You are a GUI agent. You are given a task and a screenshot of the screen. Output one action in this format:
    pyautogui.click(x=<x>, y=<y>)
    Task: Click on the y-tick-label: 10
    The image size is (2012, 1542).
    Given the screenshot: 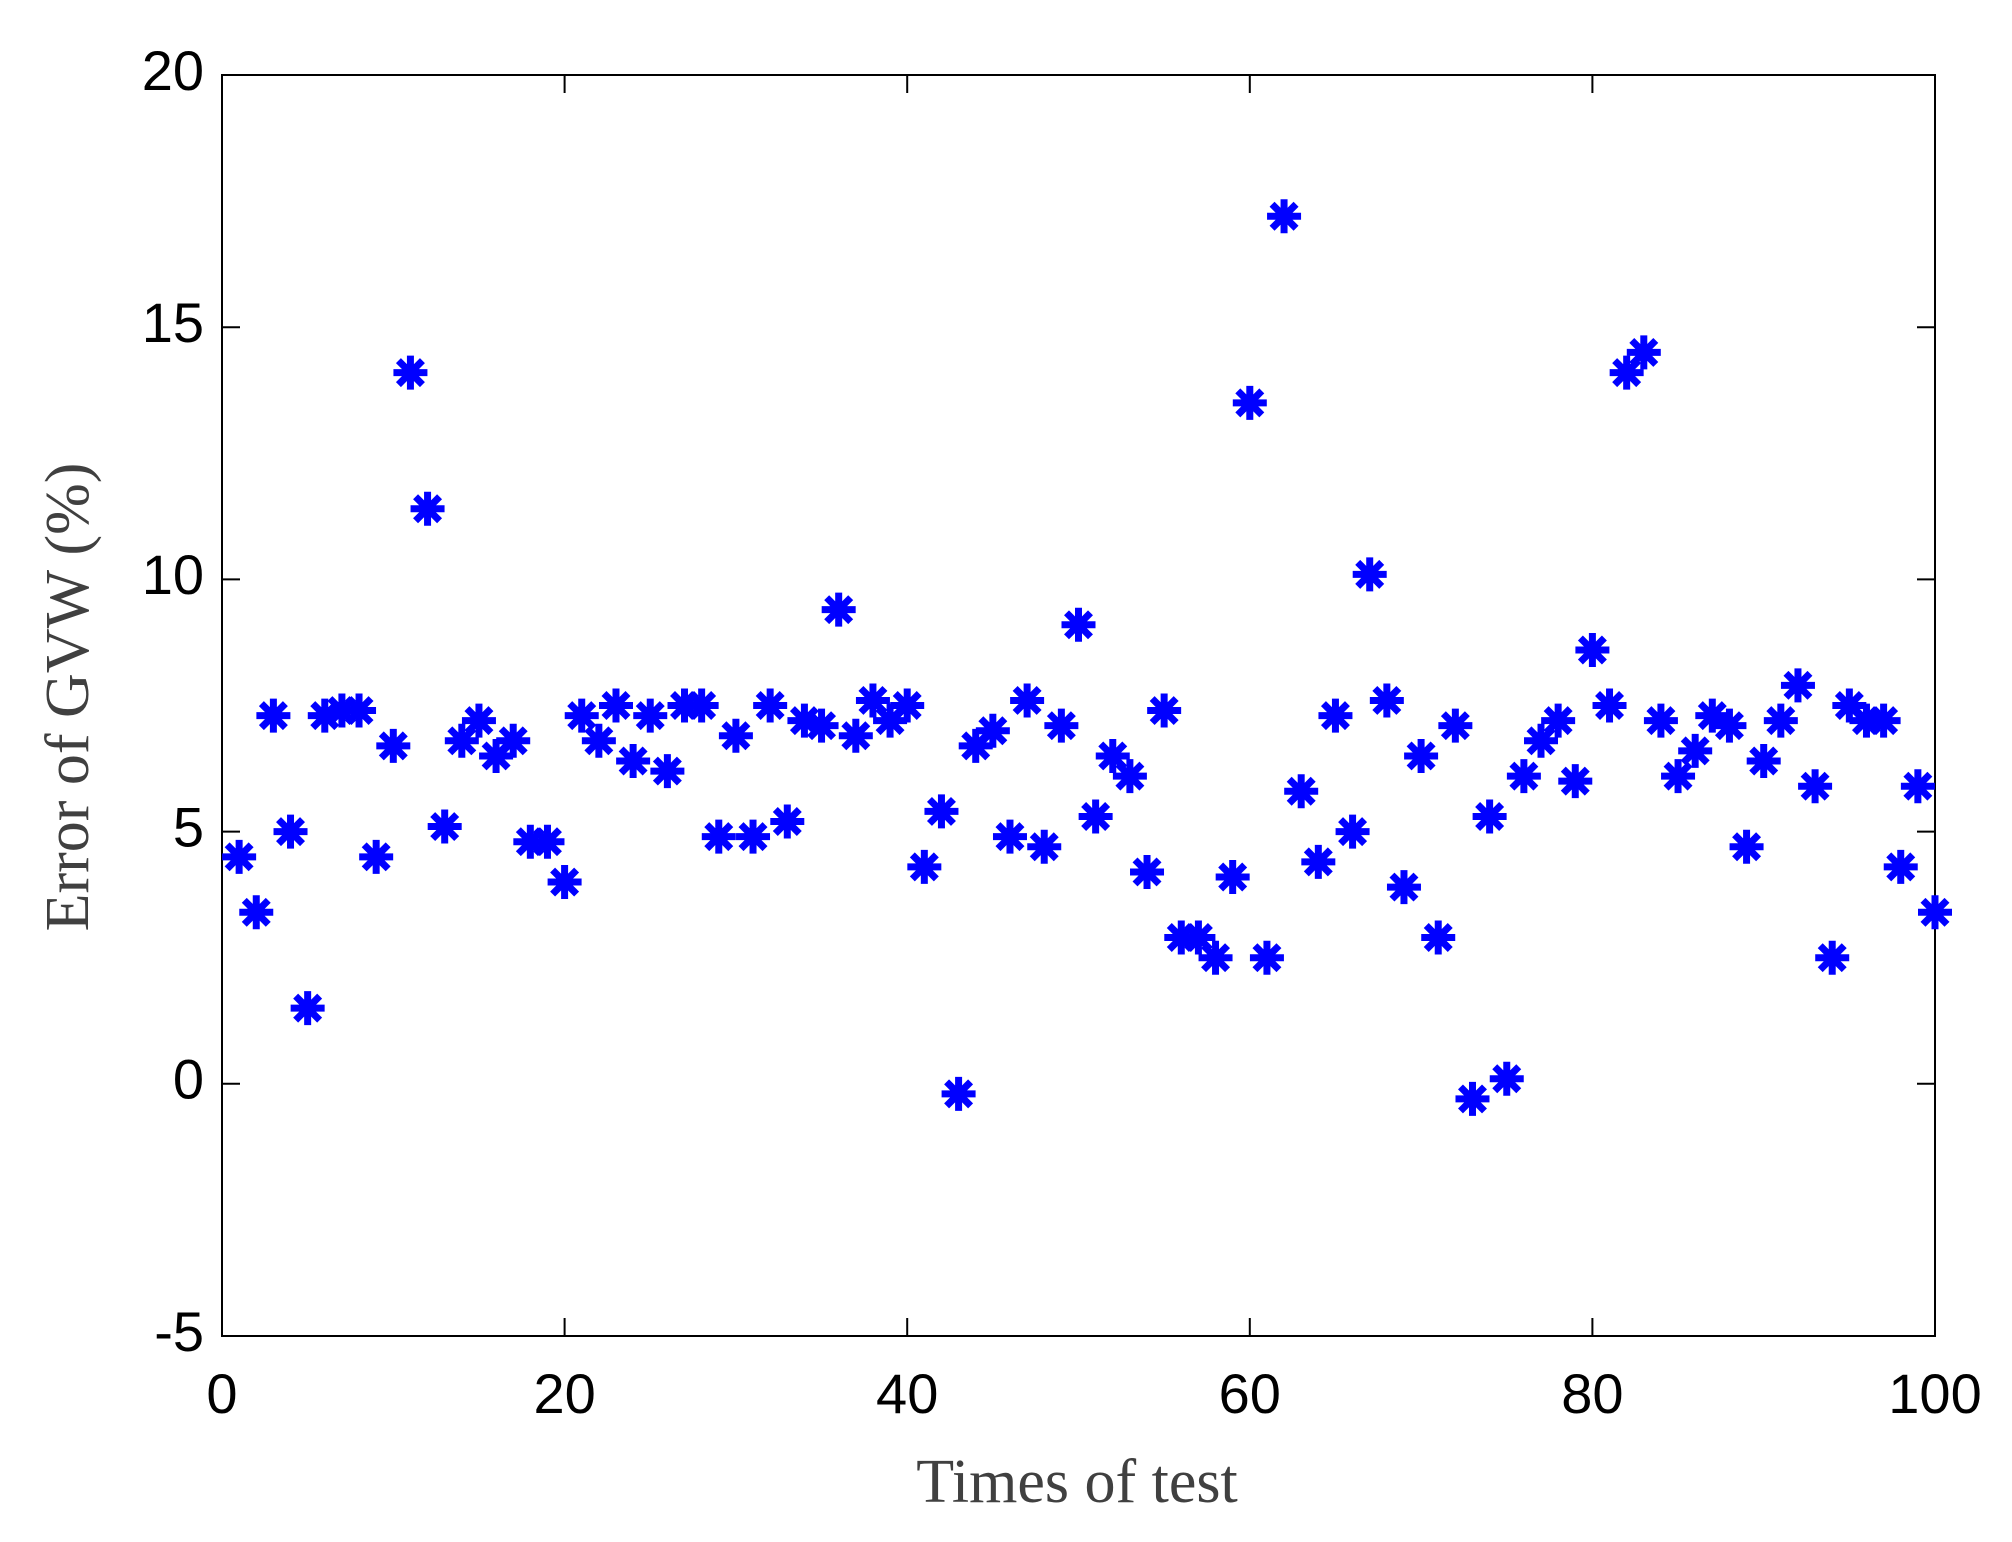 What is the action you would take?
    pyautogui.click(x=173, y=574)
    